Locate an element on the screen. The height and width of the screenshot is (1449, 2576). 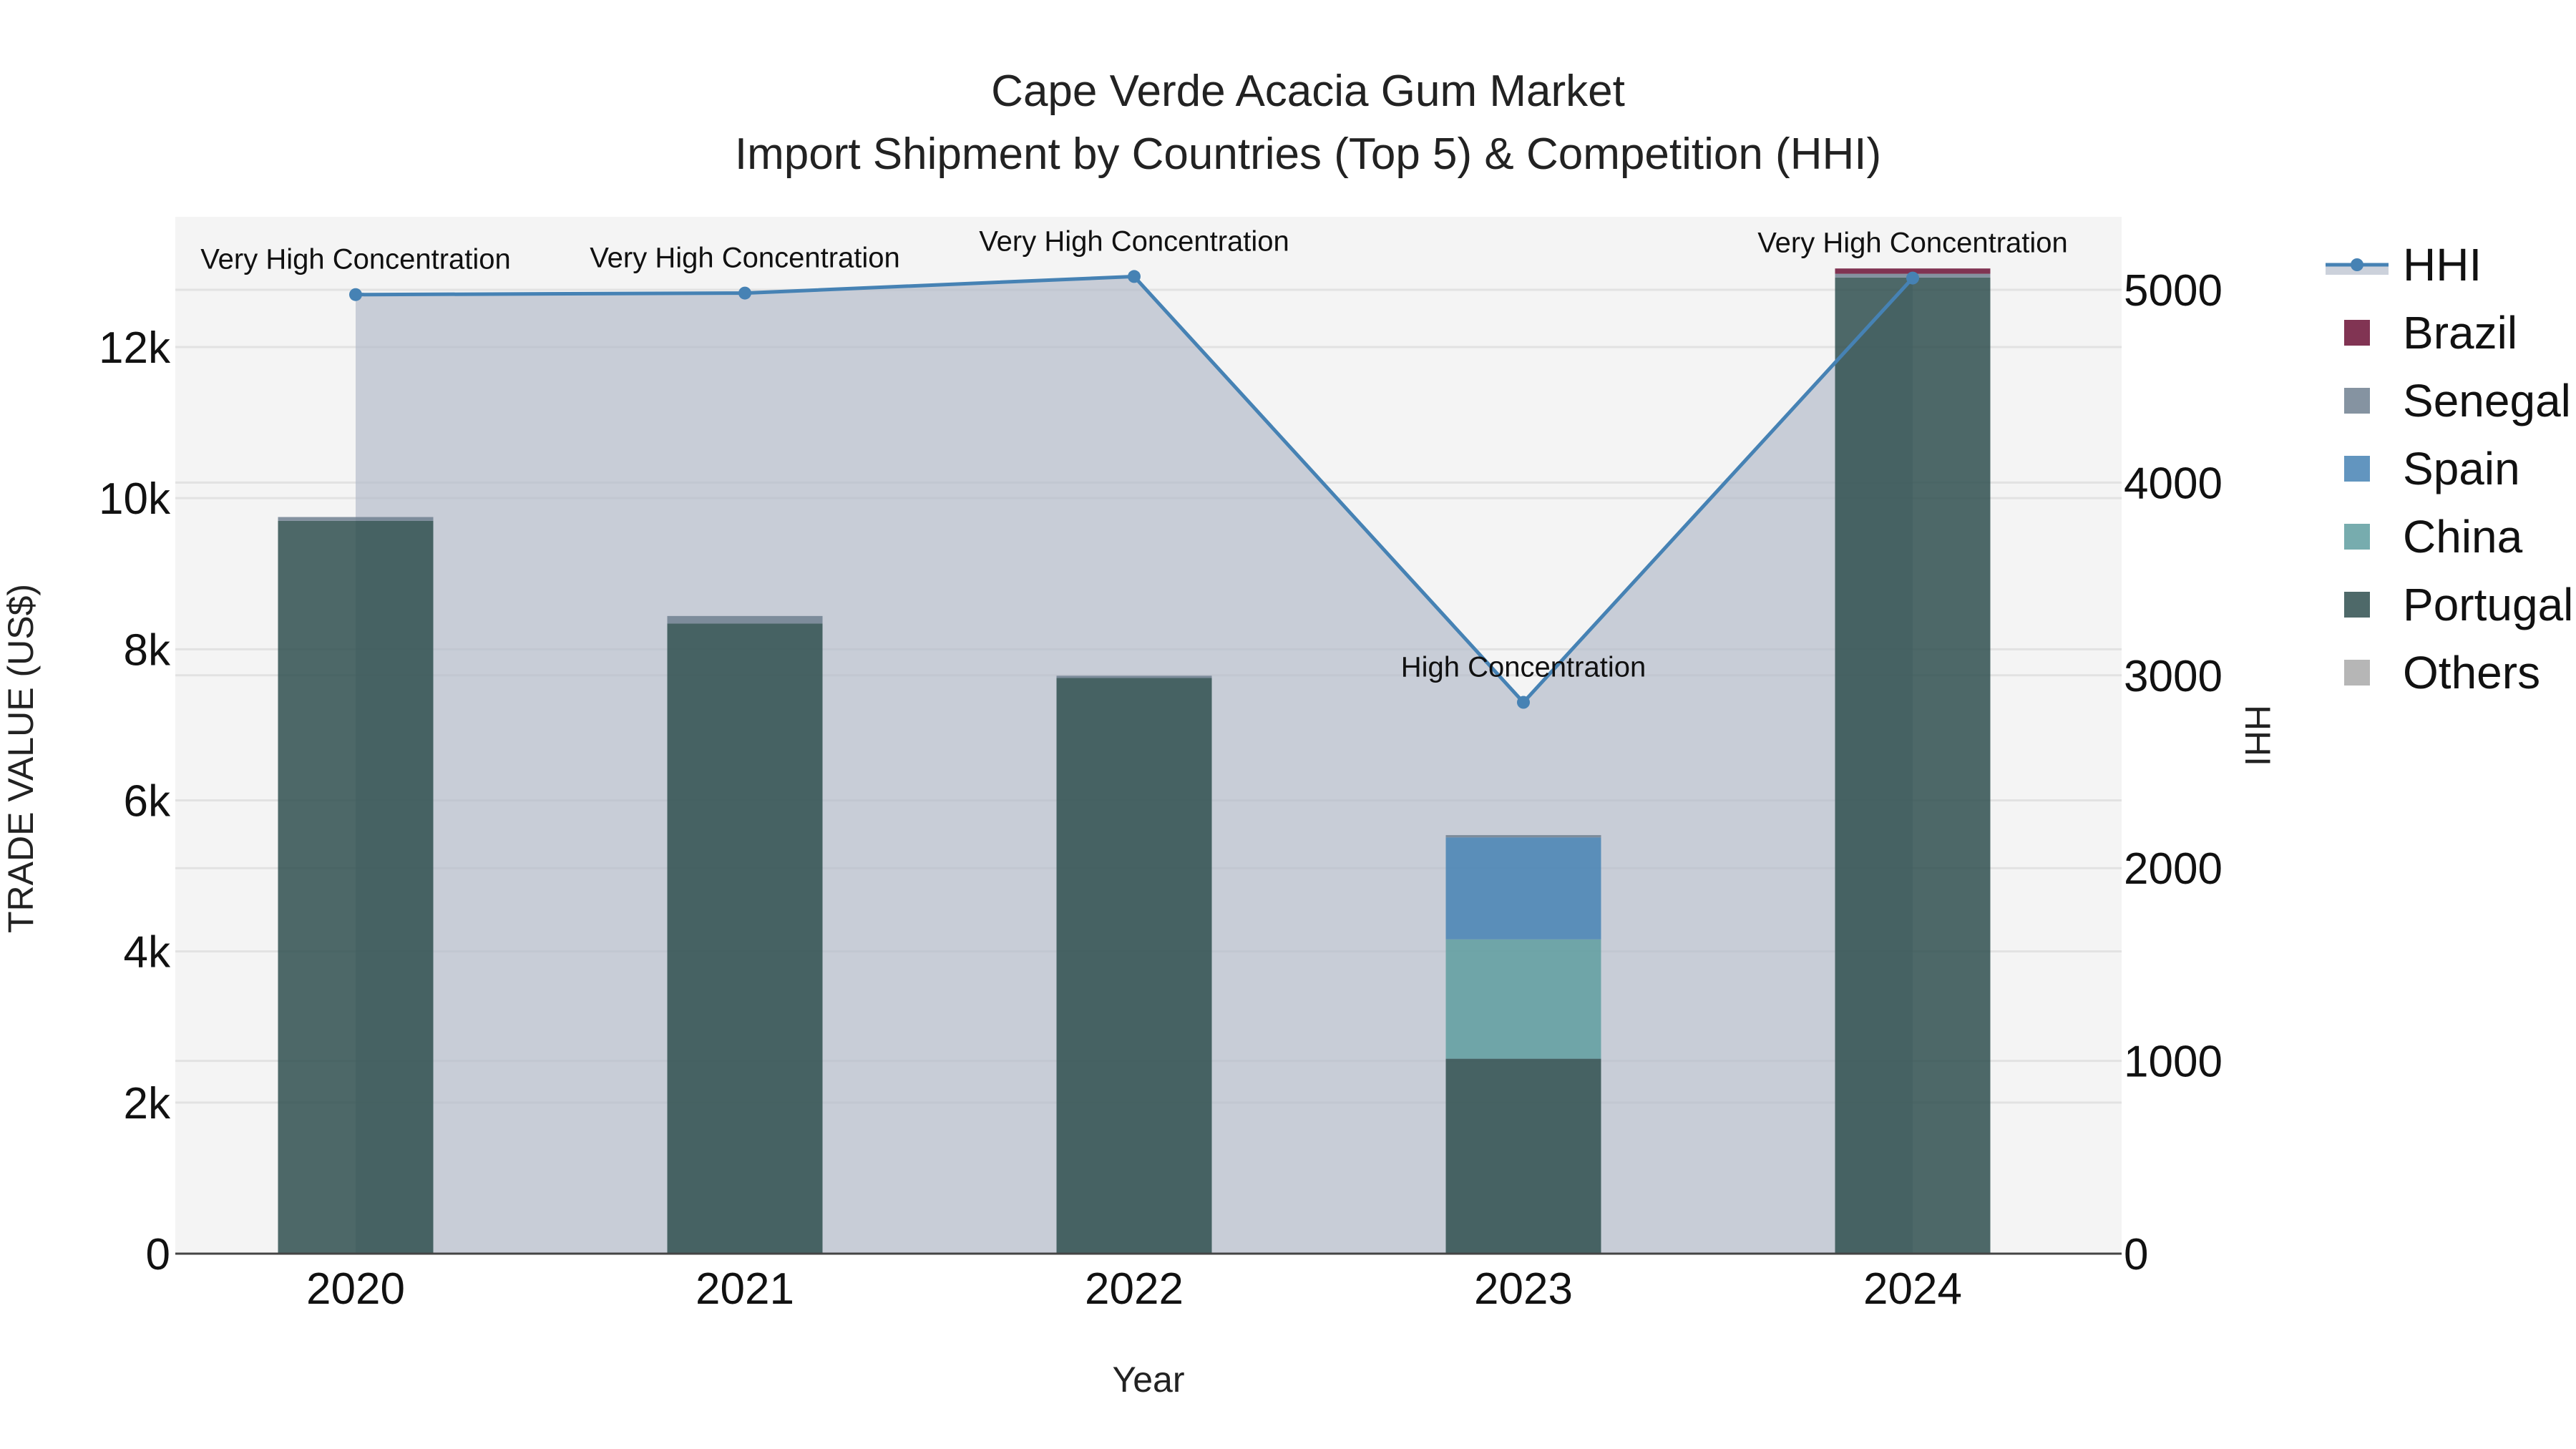
bar-segment-brazil is located at coordinates (1913, 271).